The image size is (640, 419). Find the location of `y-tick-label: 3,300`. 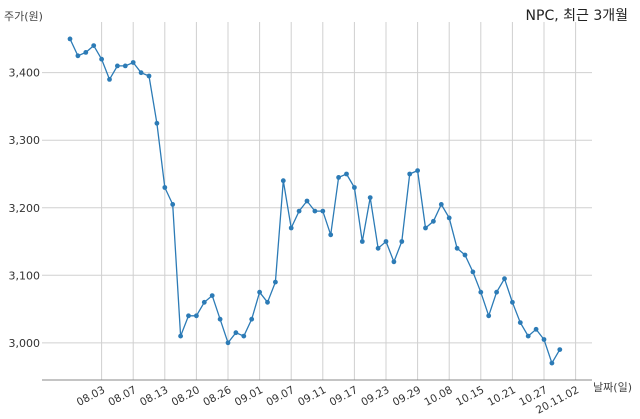

y-tick-label: 3,300 is located at coordinates (25, 140).